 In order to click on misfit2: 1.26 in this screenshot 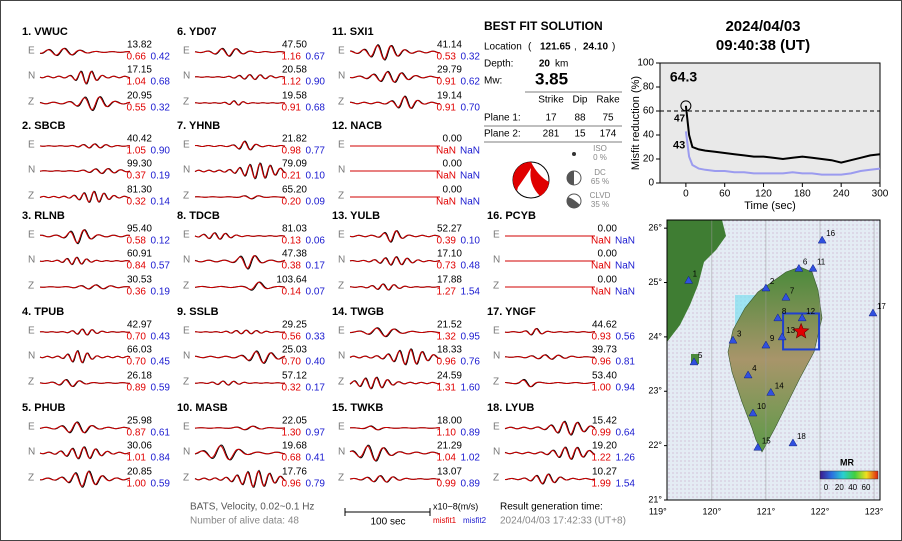, I will do `click(626, 458)`.